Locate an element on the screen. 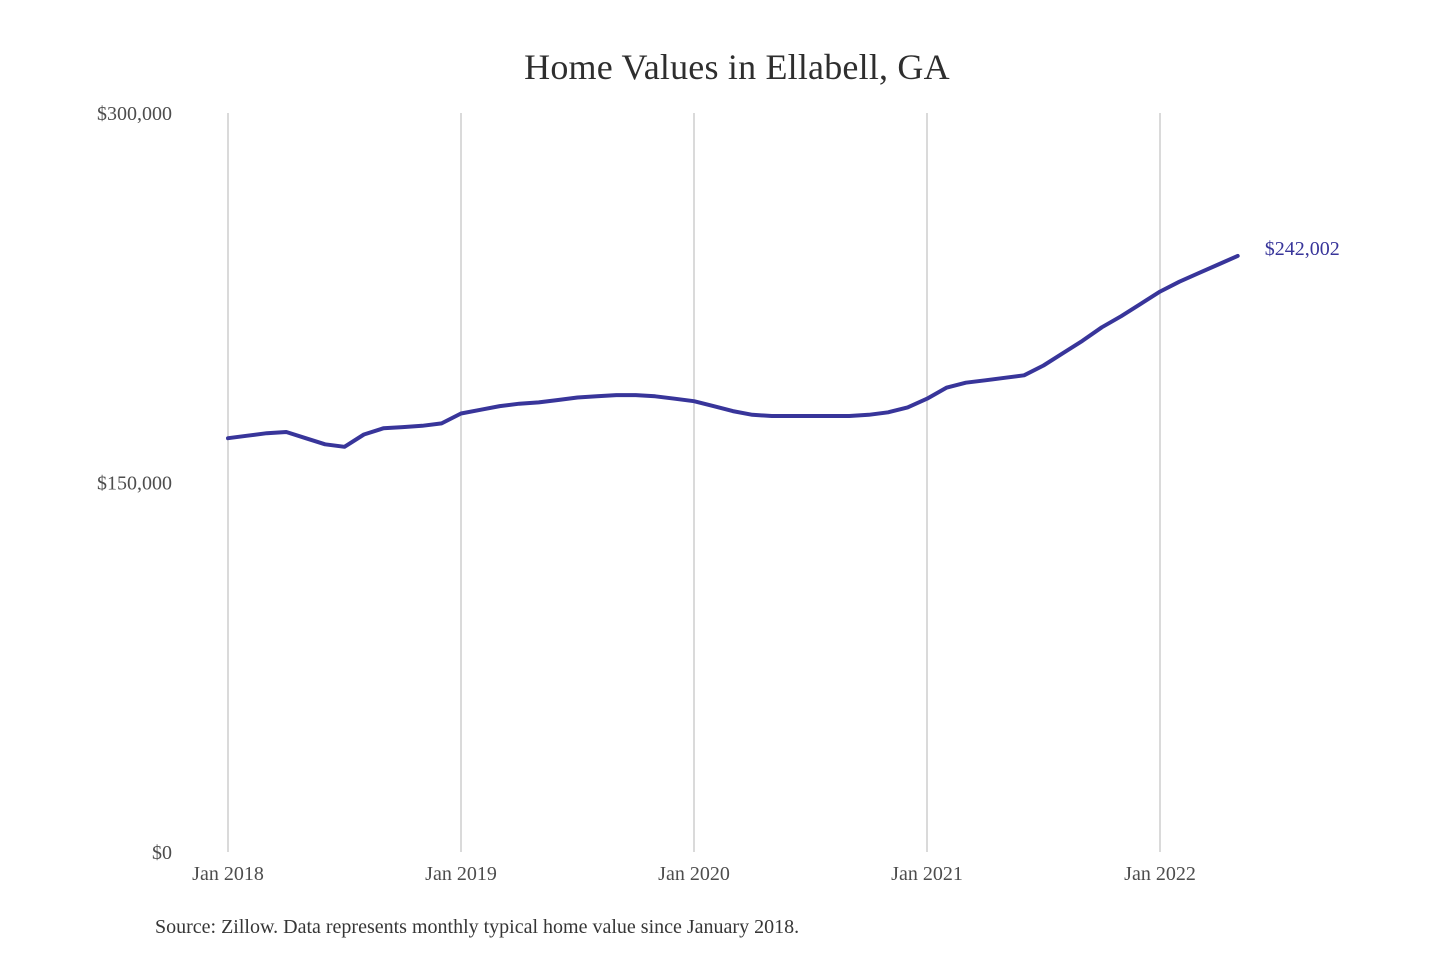  x-tick-label: Jan 2022 is located at coordinates (1160, 874).